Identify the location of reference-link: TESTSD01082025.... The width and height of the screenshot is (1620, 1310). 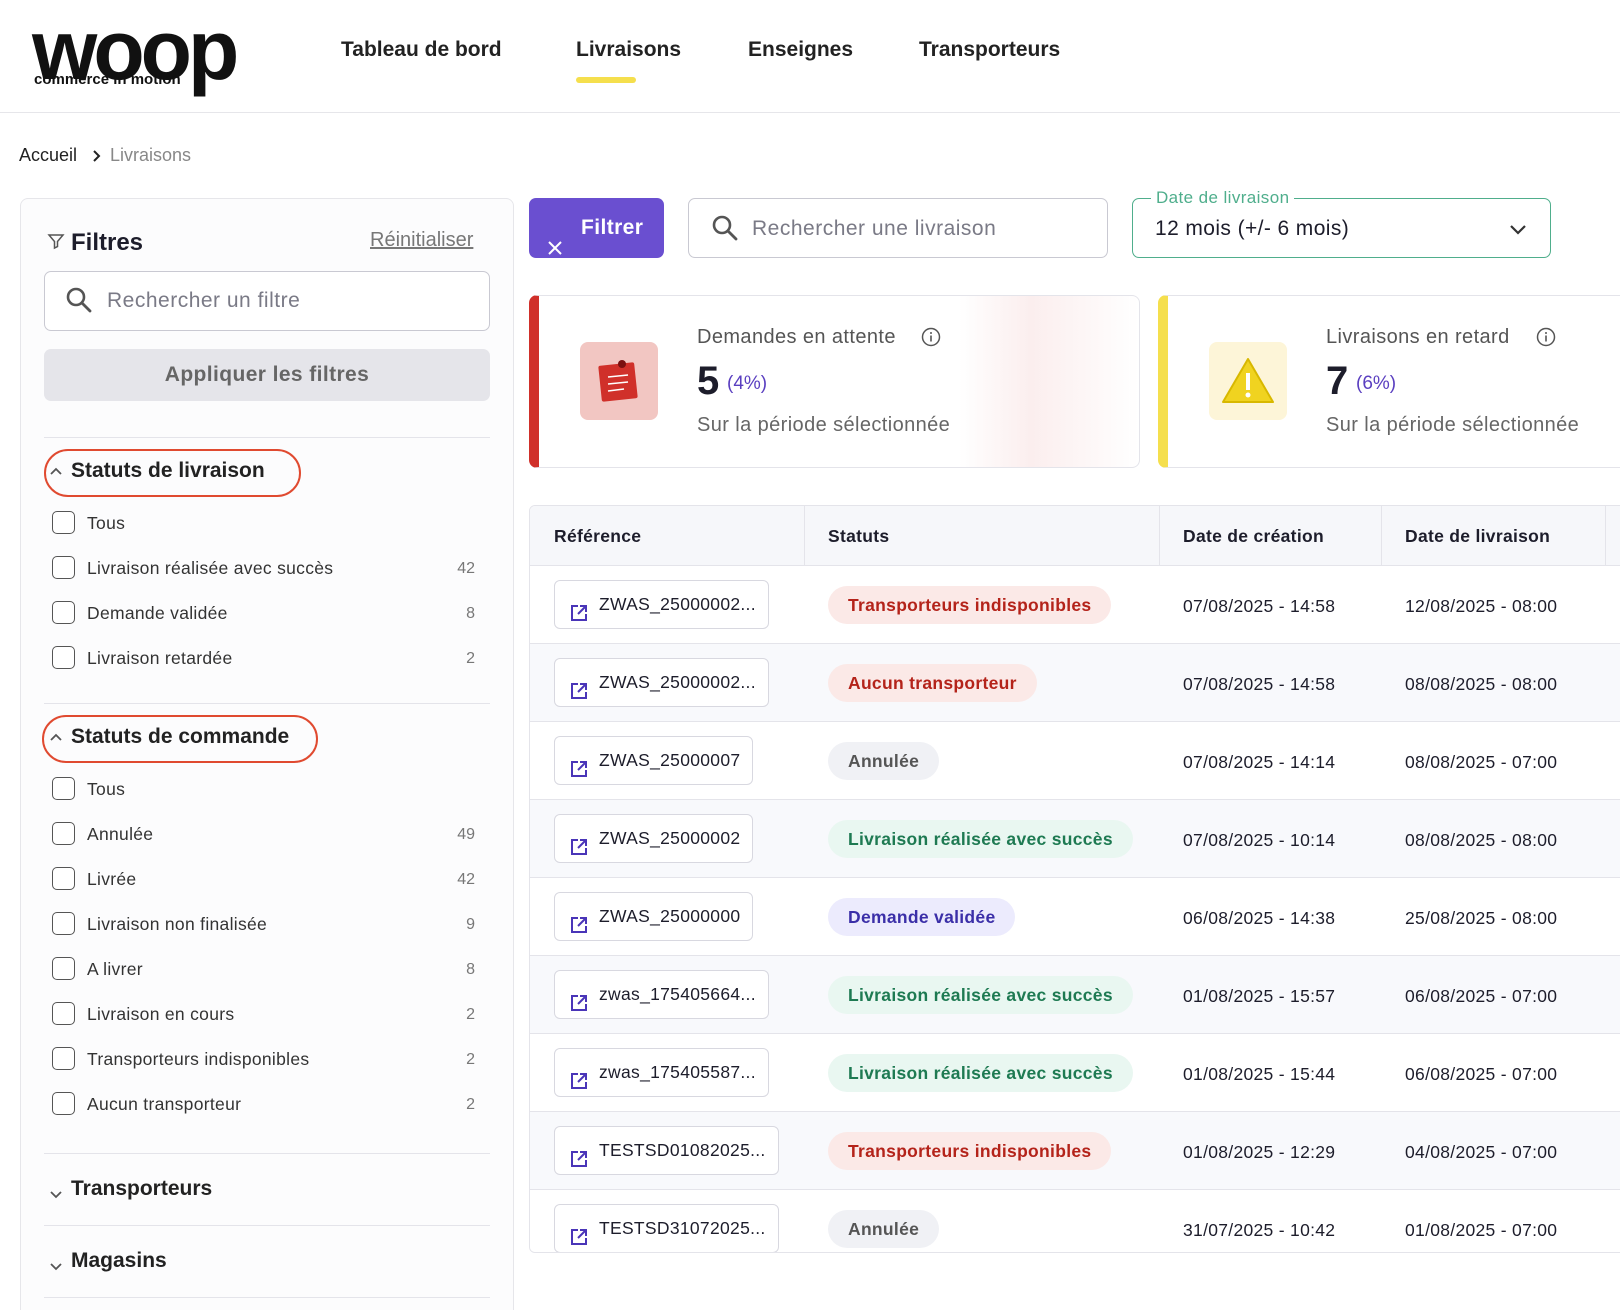
(666, 1150).